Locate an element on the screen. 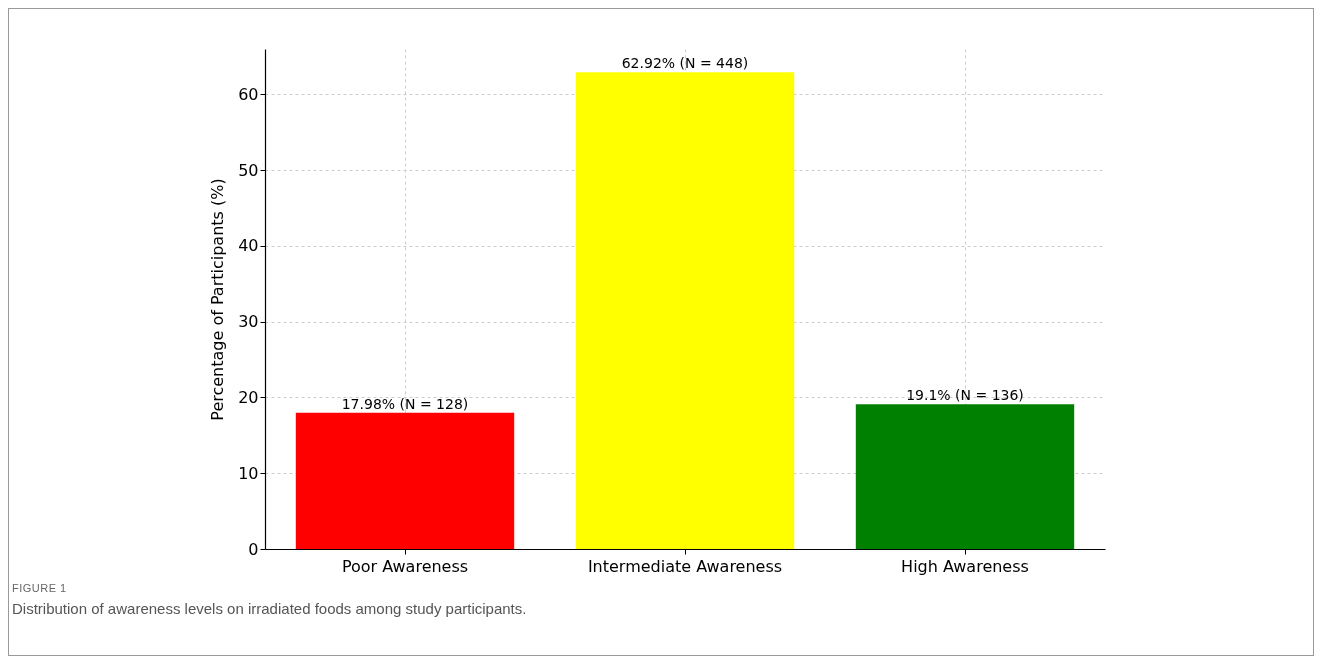 This screenshot has width=1322, height=664. y-tick-label: 0 is located at coordinates (253, 549).